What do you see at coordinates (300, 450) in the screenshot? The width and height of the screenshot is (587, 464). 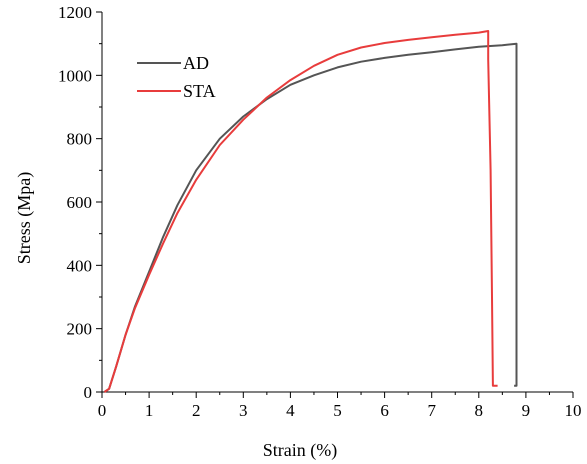 I see `x-axis-title: Strain (%)` at bounding box center [300, 450].